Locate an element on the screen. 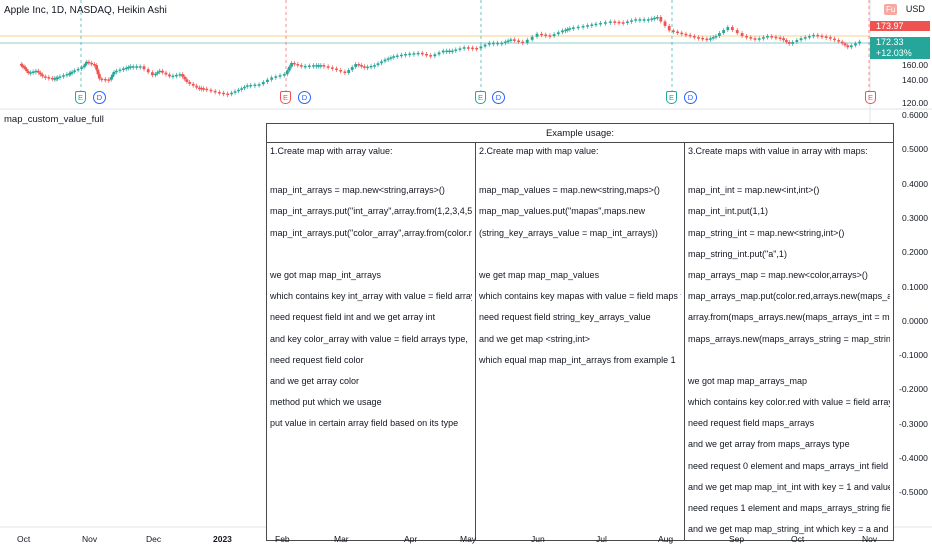 The width and height of the screenshot is (932, 550). last-price-tag: 173.97 is located at coordinates (900, 26).